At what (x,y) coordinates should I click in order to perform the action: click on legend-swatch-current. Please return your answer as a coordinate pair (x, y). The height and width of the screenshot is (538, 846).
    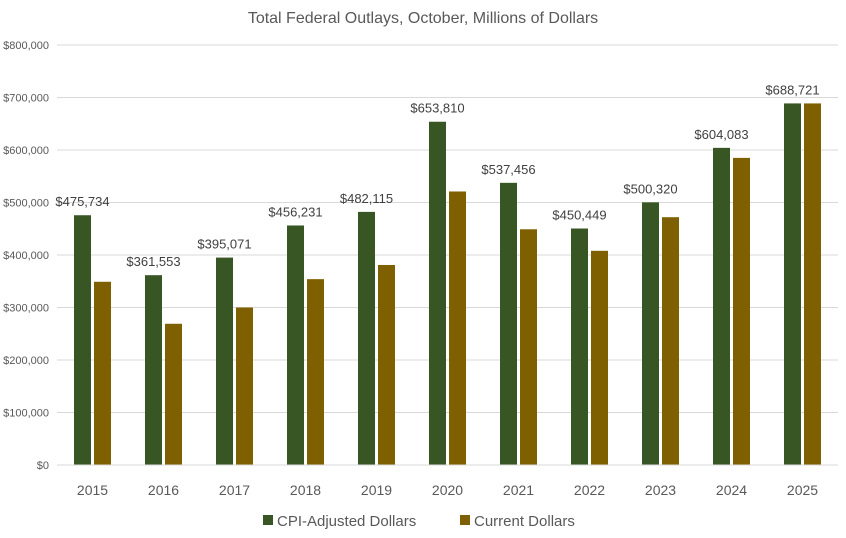
    Looking at the image, I should click on (465, 520).